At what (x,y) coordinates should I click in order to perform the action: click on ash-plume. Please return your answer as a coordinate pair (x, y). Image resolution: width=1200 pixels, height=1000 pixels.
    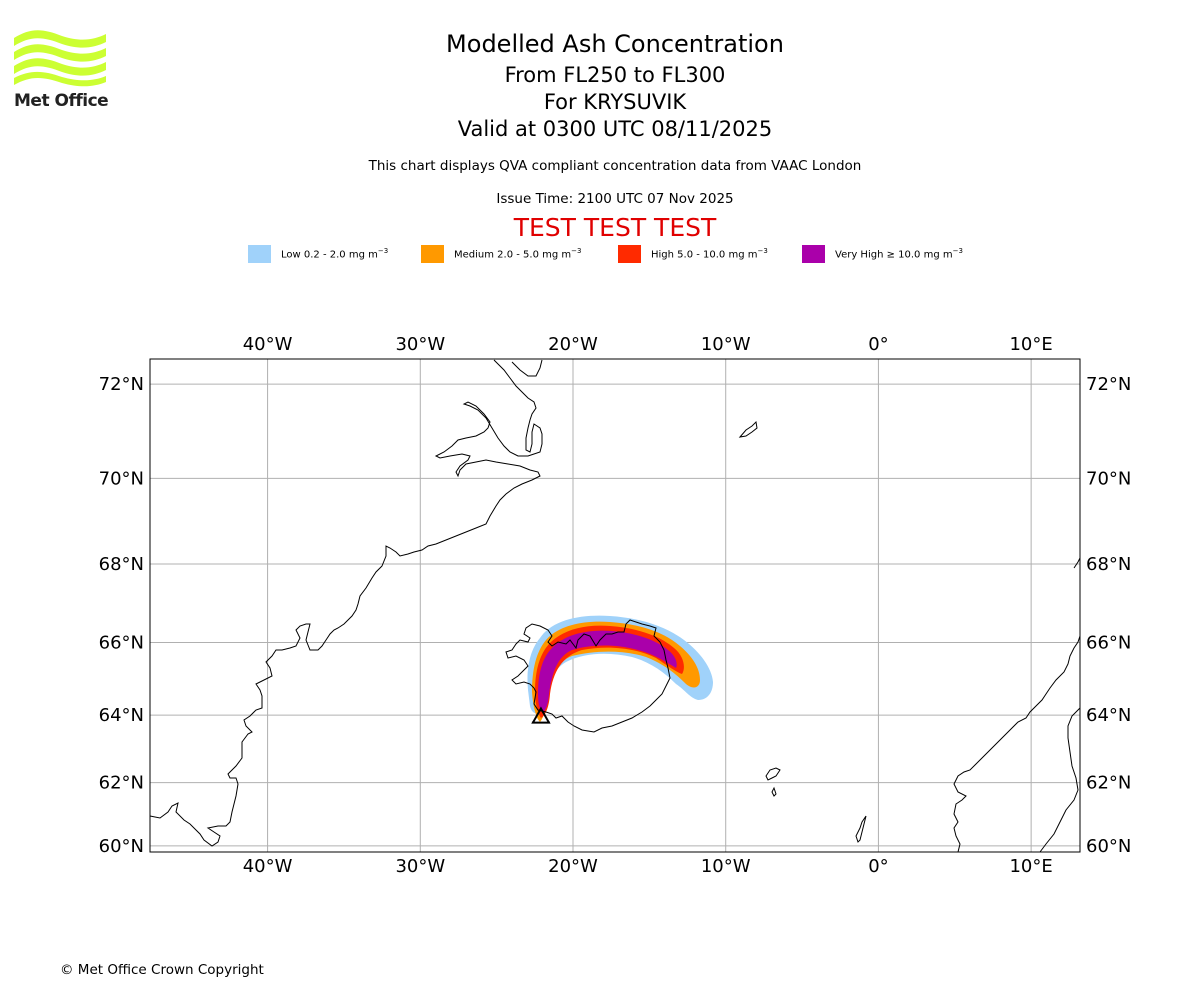
    Looking at the image, I should click on (620, 668).